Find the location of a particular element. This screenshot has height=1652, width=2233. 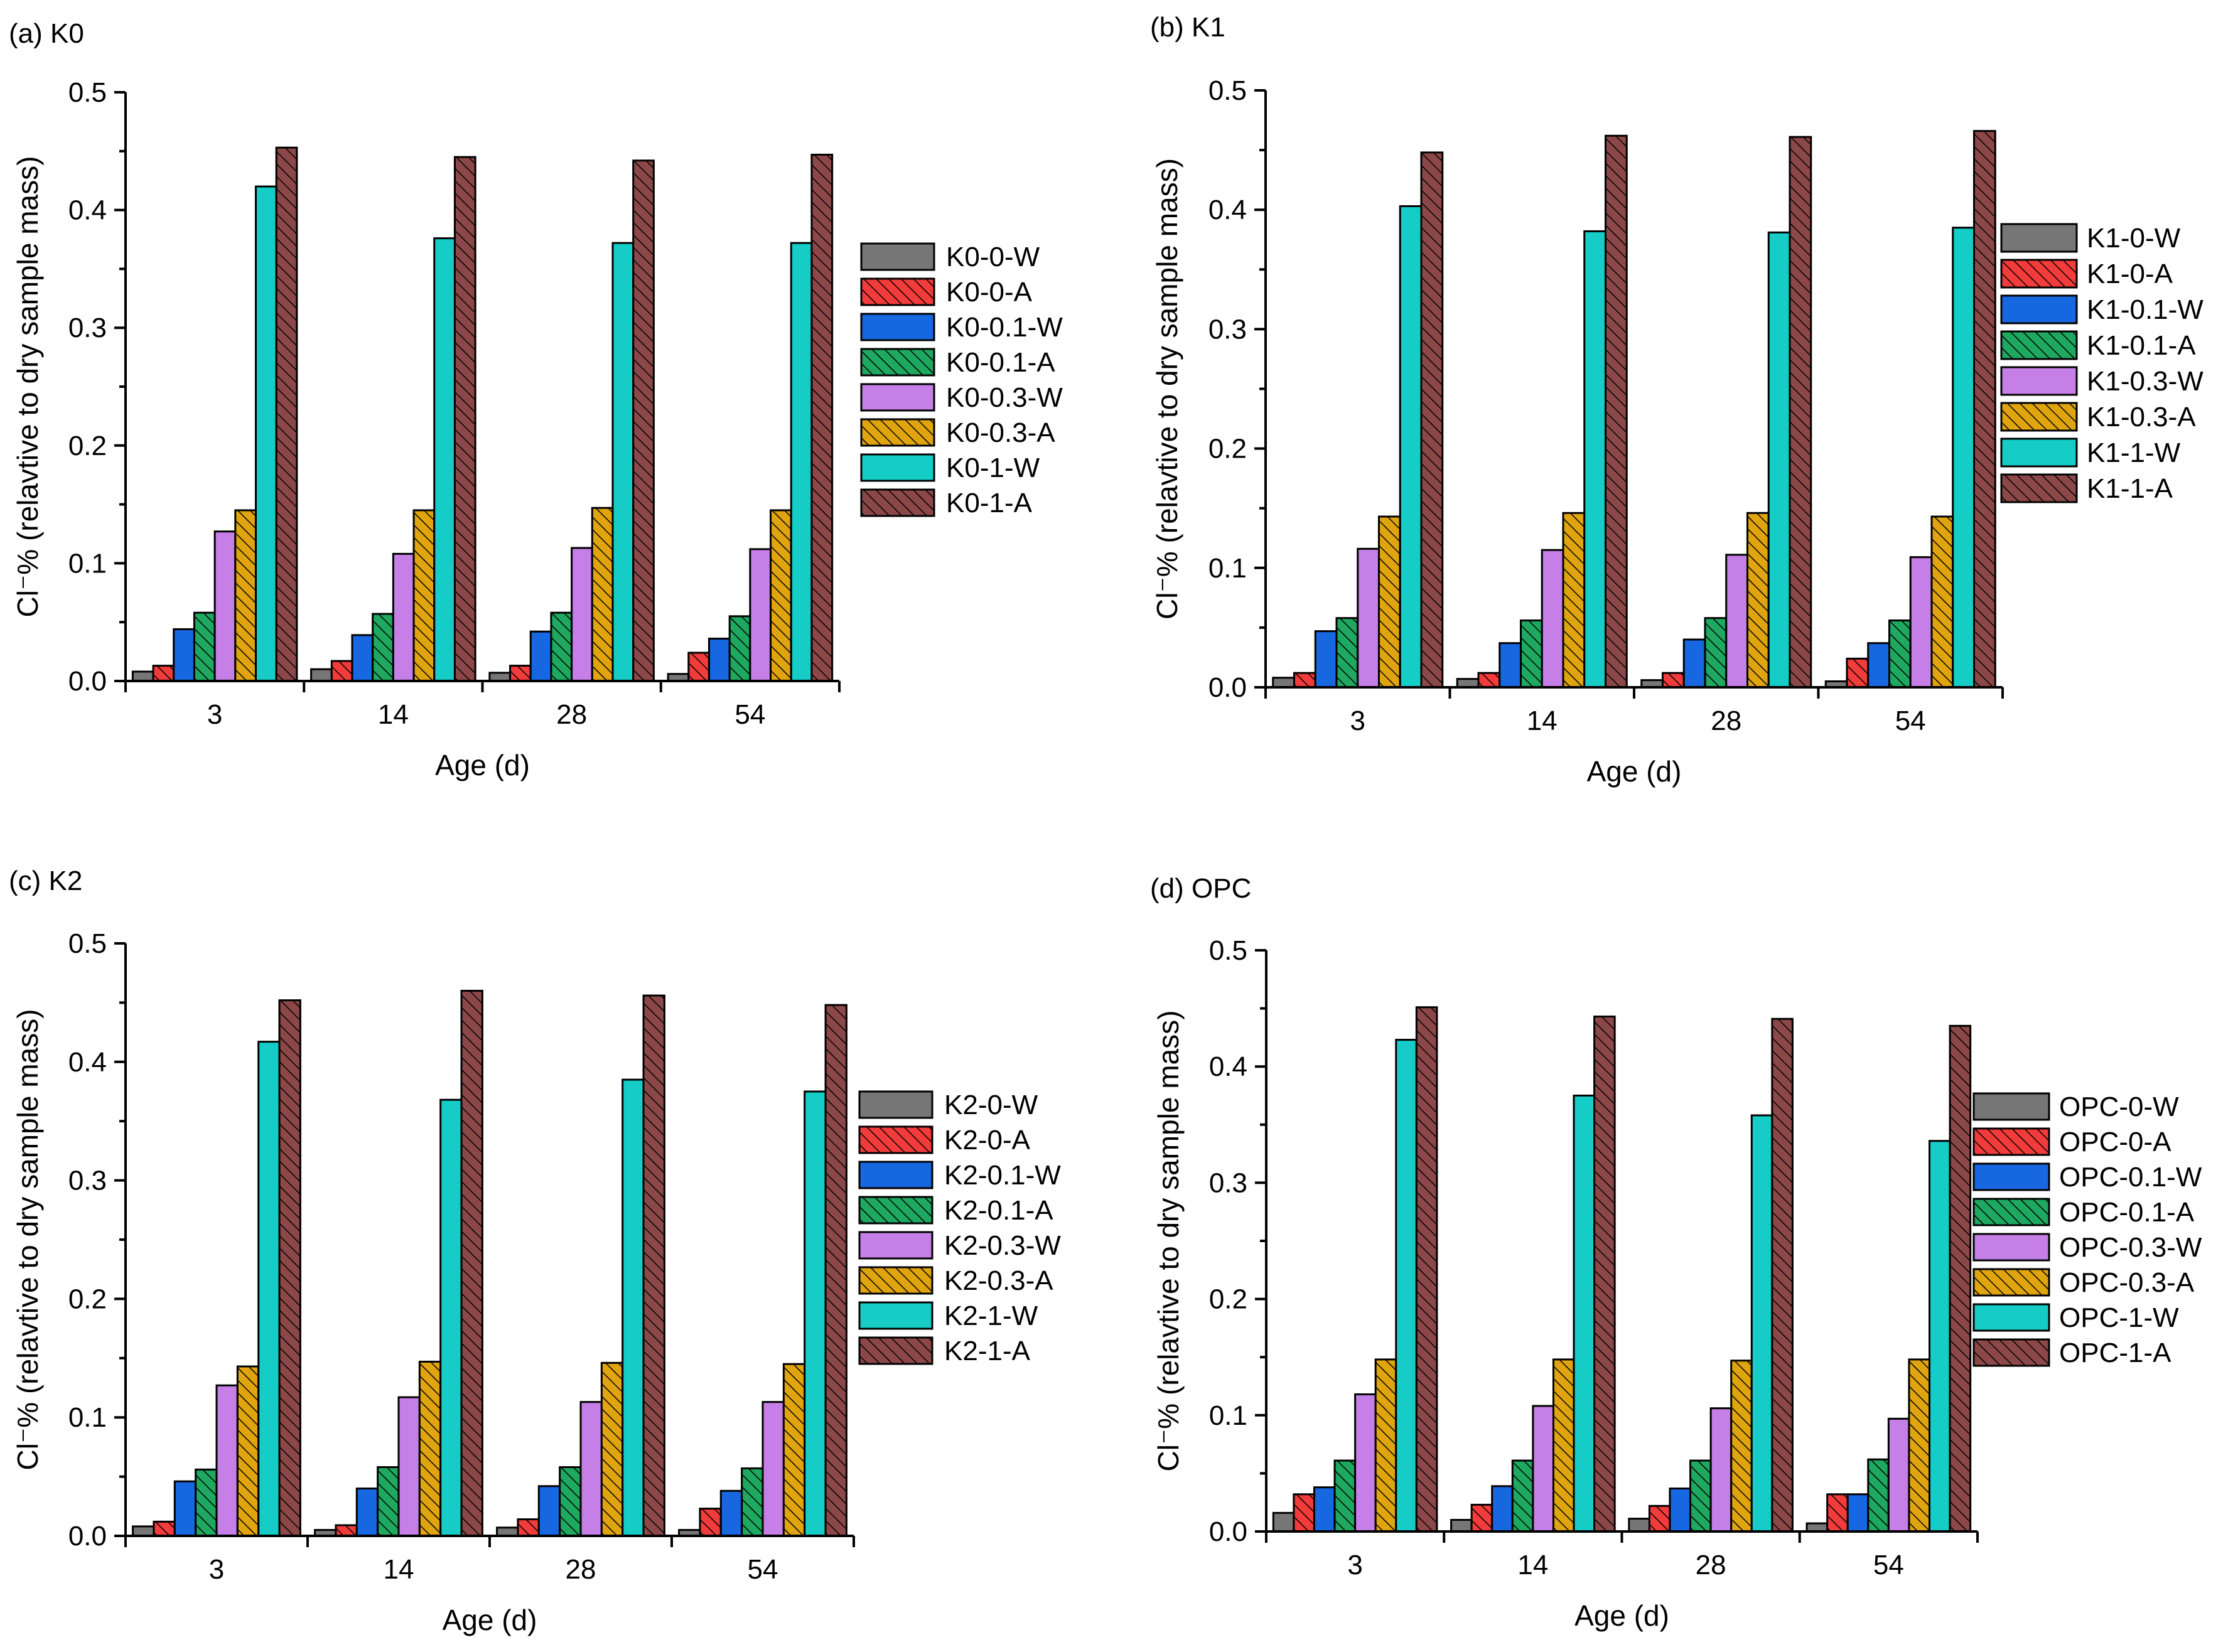

bar-K1-0.1-W-3: K1-0.1-W @ 3 d: 0.047 is located at coordinates (1326, 659).